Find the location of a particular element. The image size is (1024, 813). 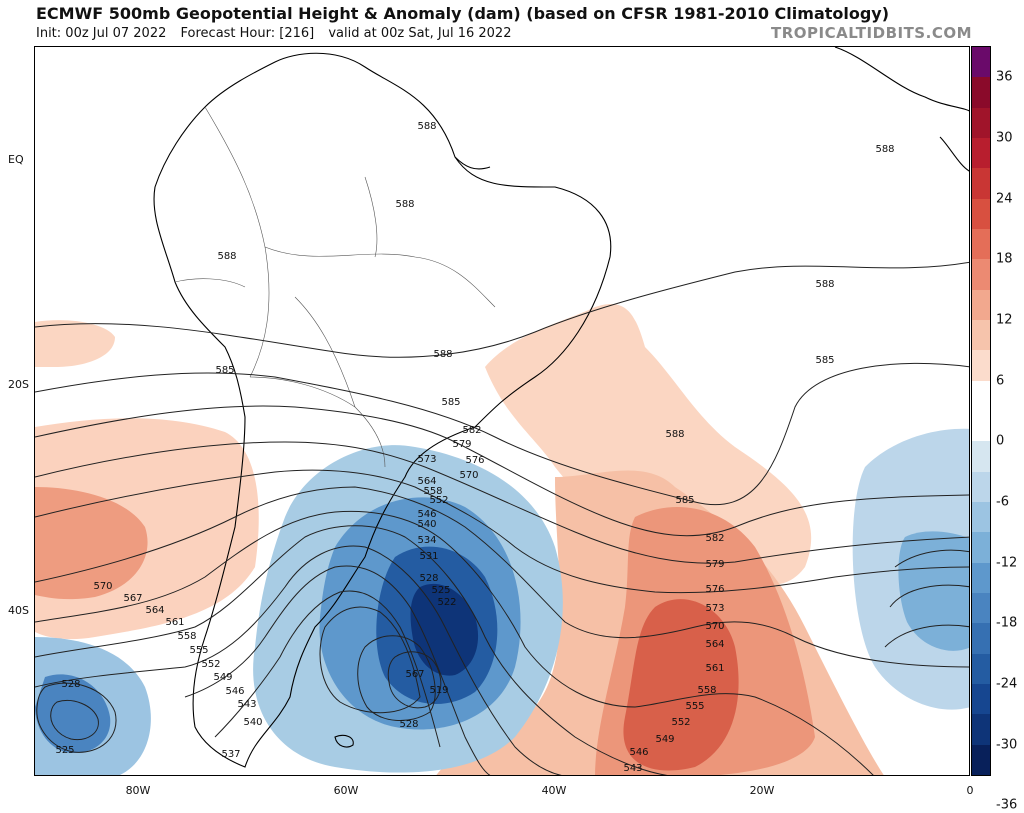

colorbar-label: 36 is located at coordinates (1004, 77).